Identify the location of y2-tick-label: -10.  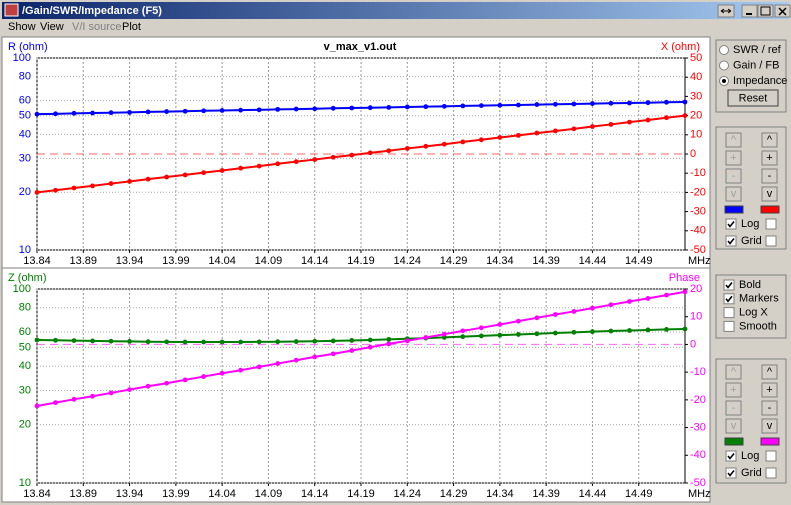
(698, 372).